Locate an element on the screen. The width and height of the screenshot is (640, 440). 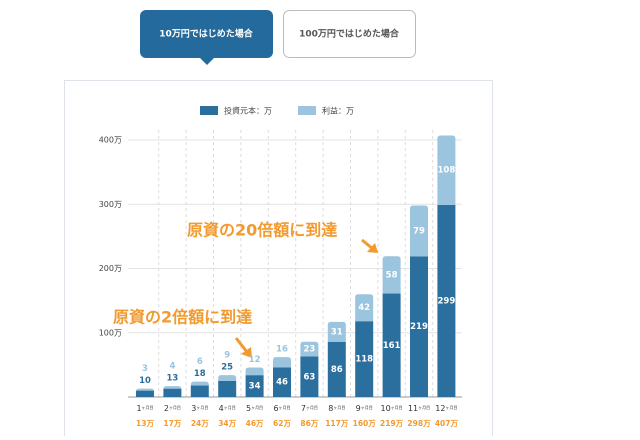
value-label: 58 is located at coordinates (392, 275).